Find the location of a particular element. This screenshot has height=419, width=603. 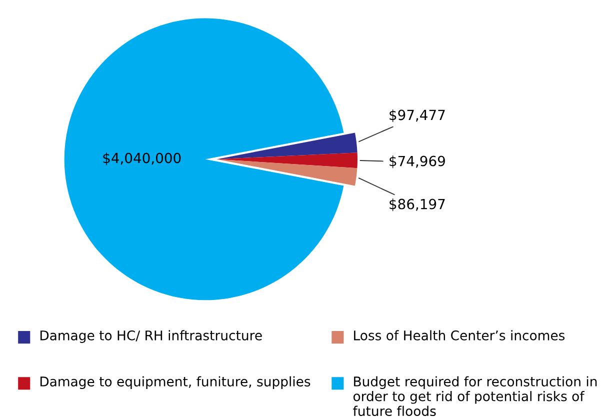

data-label: $4,040,000 is located at coordinates (142, 159).